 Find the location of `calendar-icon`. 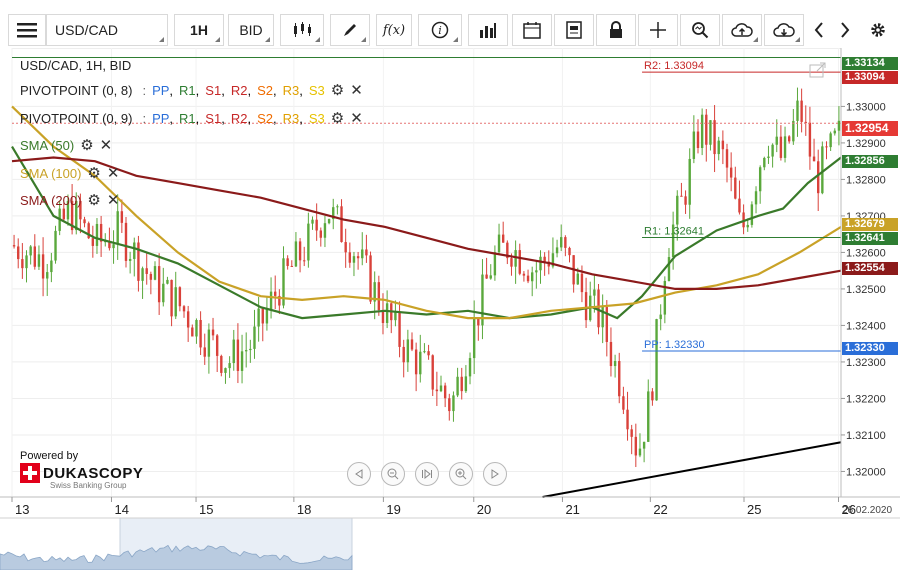

calendar-icon is located at coordinates (532, 30).